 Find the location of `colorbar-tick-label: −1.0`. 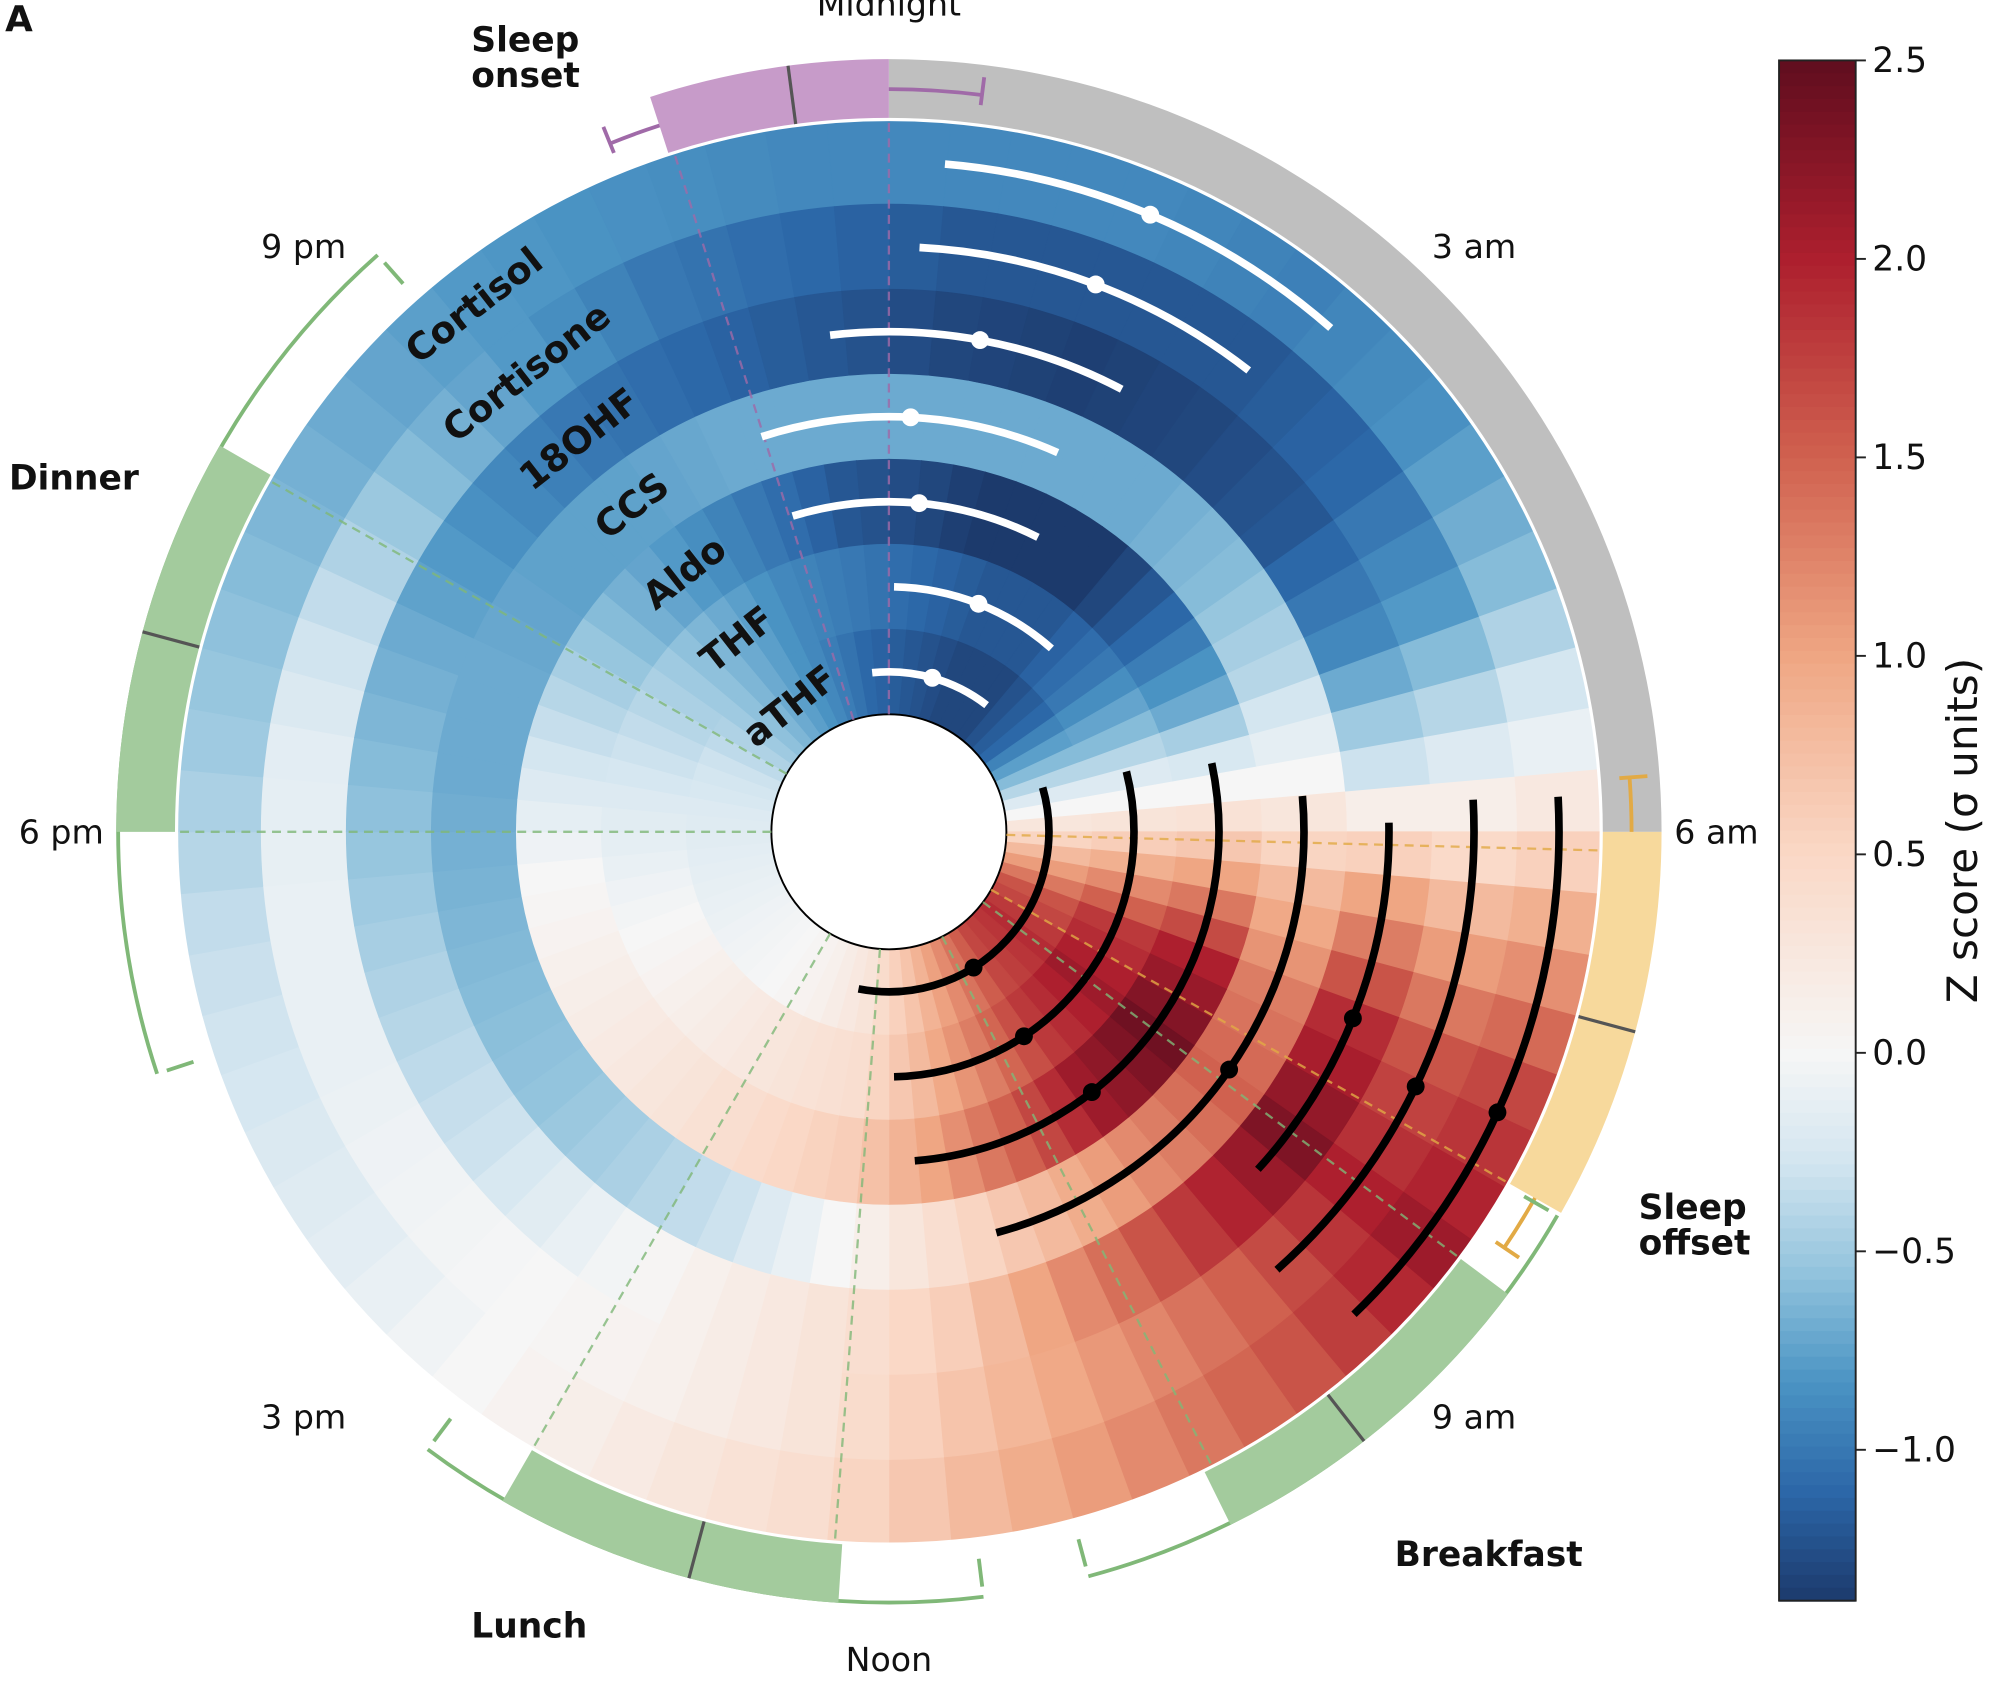

colorbar-tick-label: −1.0 is located at coordinates (1914, 1450).